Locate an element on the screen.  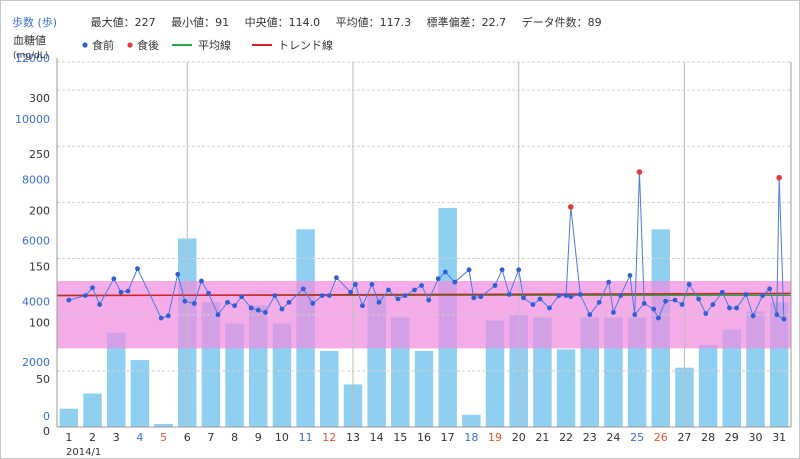
postmeal-point is located at coordinates (639, 172).